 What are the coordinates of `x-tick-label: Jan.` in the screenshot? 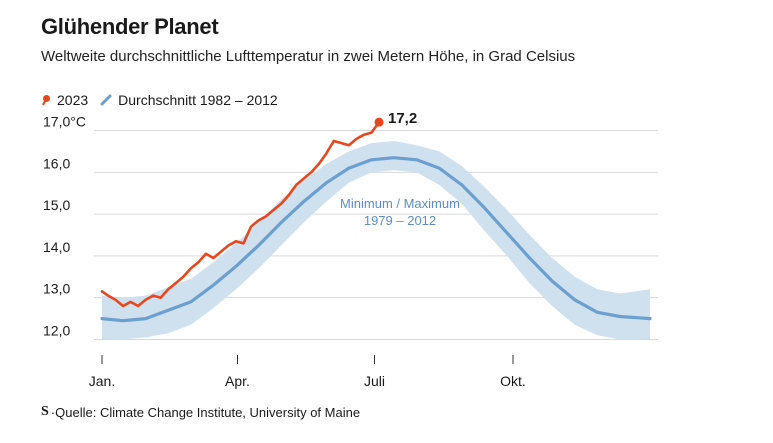 It's located at (102, 381).